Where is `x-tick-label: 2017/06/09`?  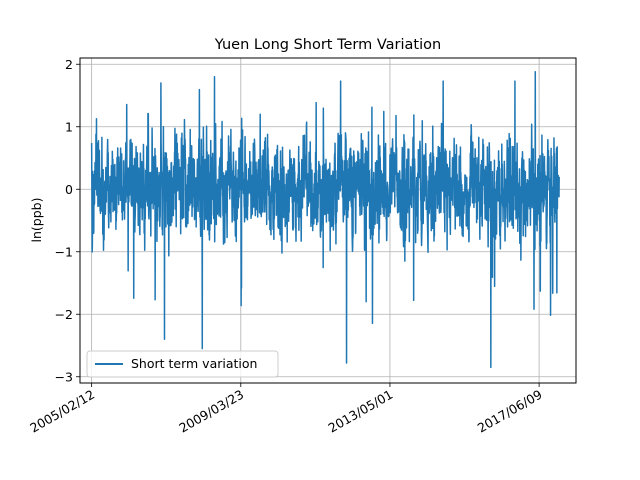 x-tick-label: 2017/06/09 is located at coordinates (510, 411).